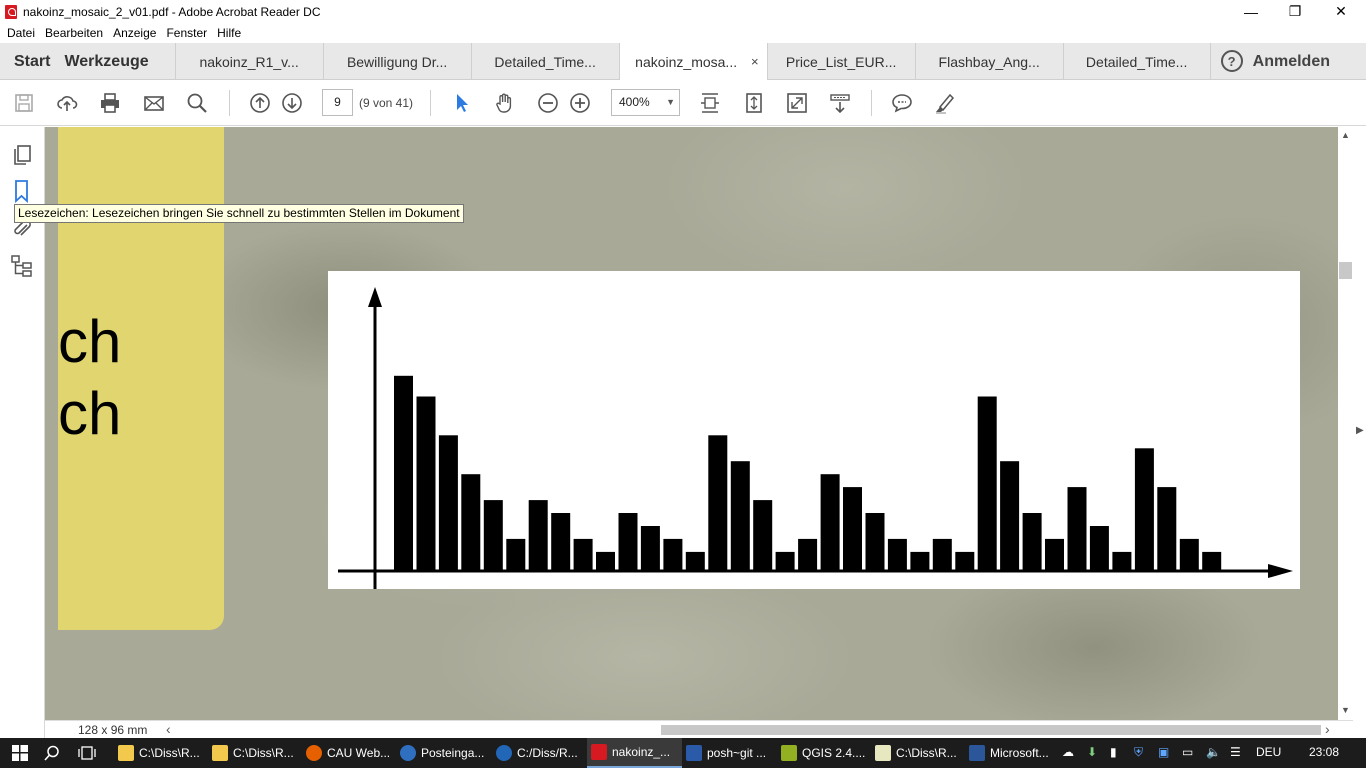 The image size is (1366, 768). Describe the element at coordinates (106, 61) in the screenshot. I see `tab-werkzeuge: Werkzeuge` at that location.